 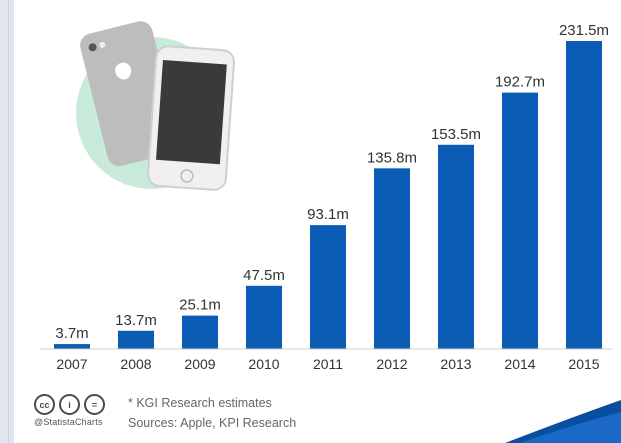 What do you see at coordinates (264, 317) in the screenshot?
I see `bar-2010` at bounding box center [264, 317].